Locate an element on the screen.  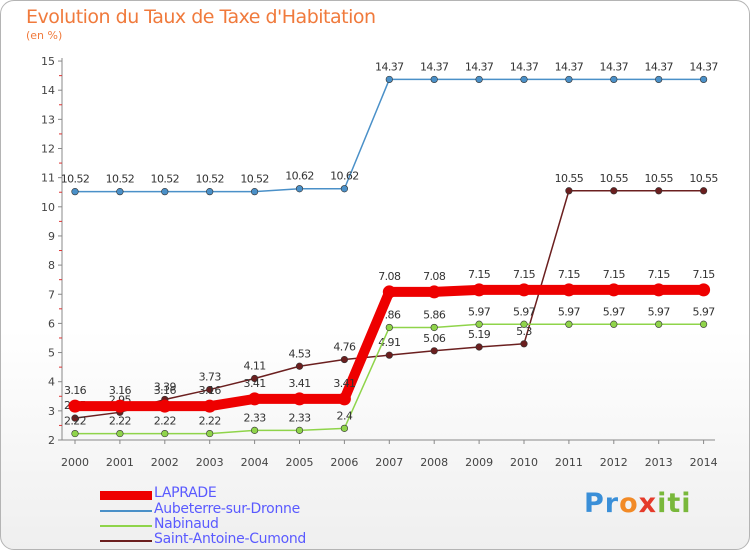
x-tick-label: 2014 is located at coordinates (704, 462).